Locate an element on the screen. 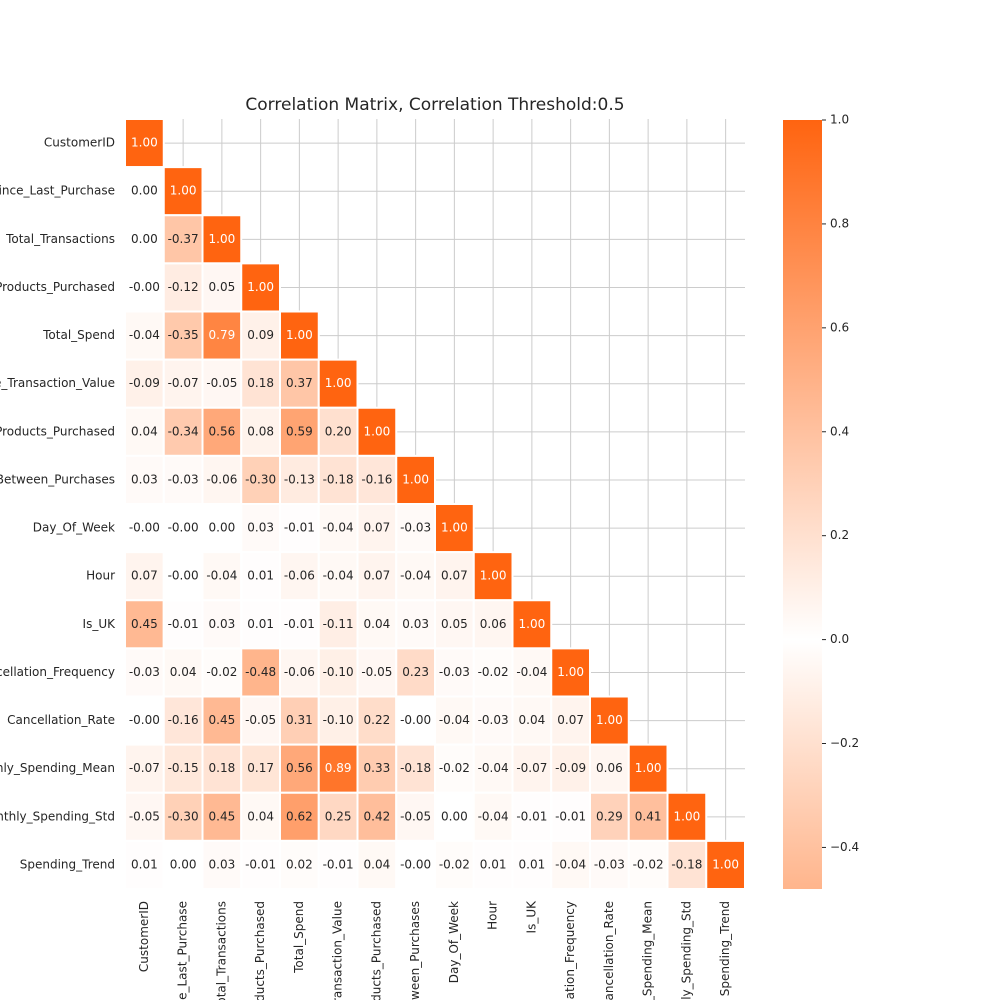 The height and width of the screenshot is (1000, 1000). cell-label: -0.11 is located at coordinates (338, 624).